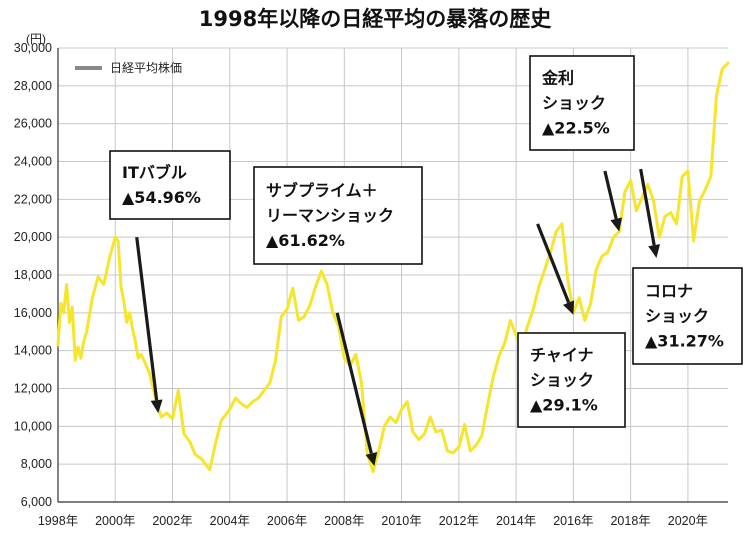  What do you see at coordinates (401, 521) in the screenshot?
I see `x-tick-label: 2010年` at bounding box center [401, 521].